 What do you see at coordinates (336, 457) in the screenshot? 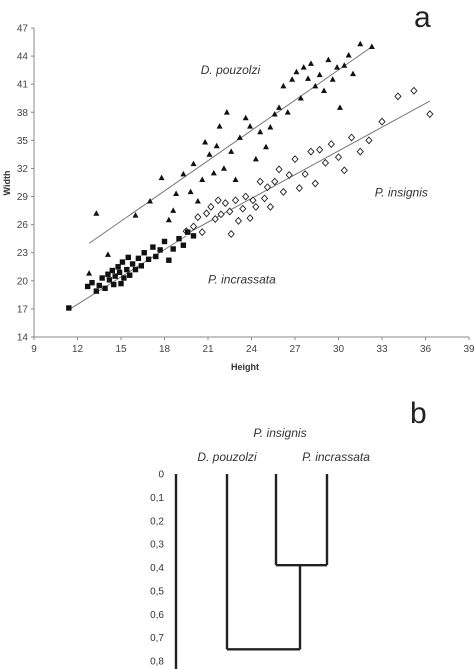
I see `leaf-label: P. incrassata` at bounding box center [336, 457].